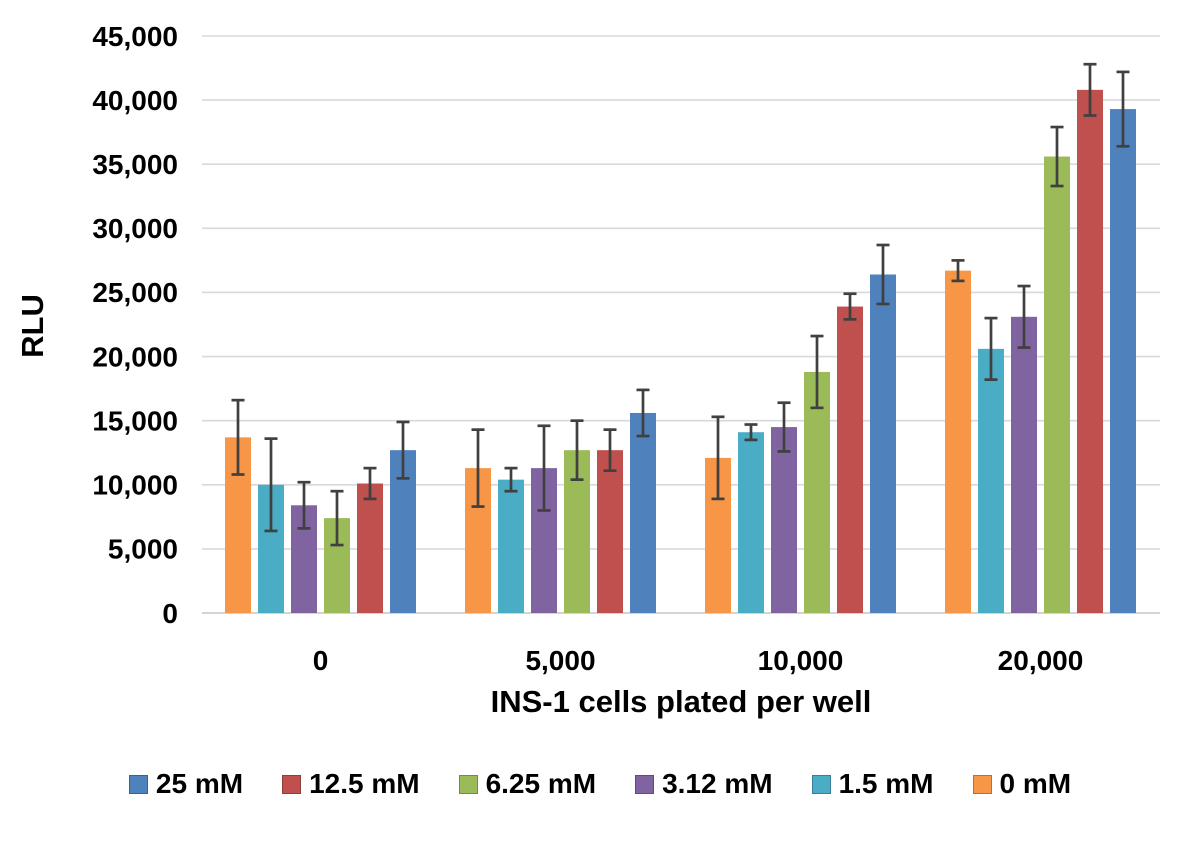 The height and width of the screenshot is (844, 1200). What do you see at coordinates (1057, 385) in the screenshot?
I see `bar-625mM-cells20000` at bounding box center [1057, 385].